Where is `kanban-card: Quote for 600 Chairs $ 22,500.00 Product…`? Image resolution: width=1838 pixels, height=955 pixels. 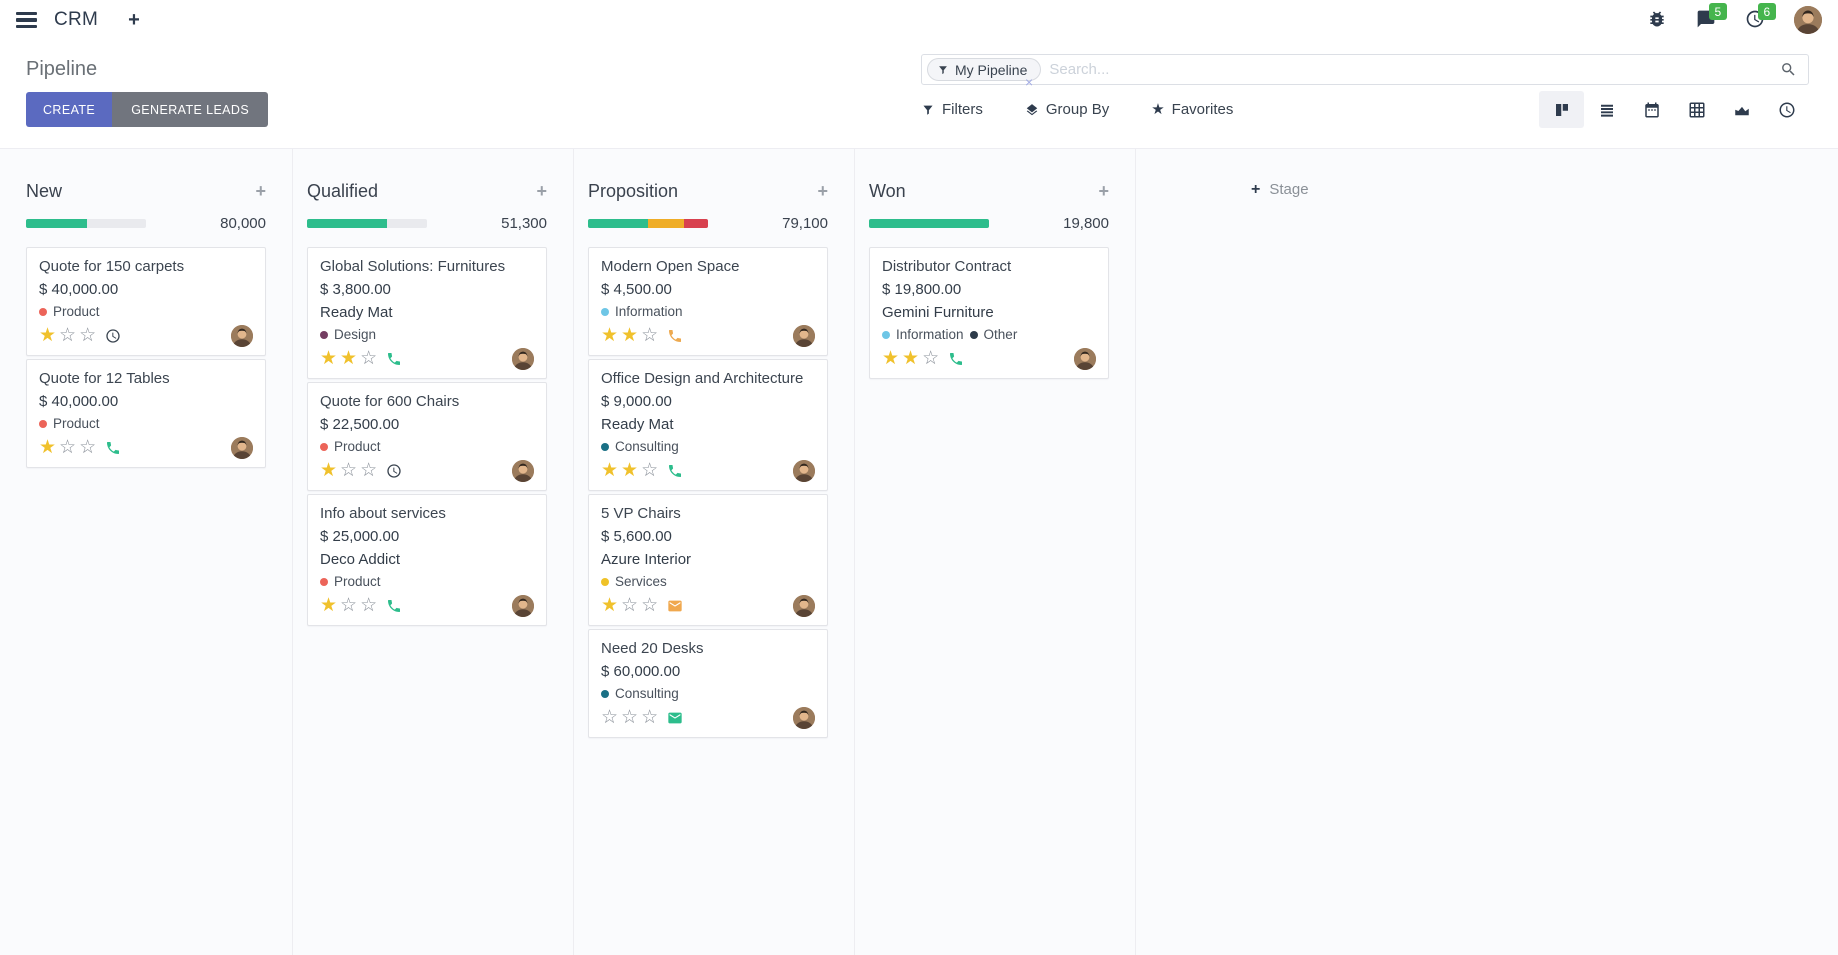
kanban-card: Quote for 600 Chairs $ 22,500.00 Product… is located at coordinates (427, 436).